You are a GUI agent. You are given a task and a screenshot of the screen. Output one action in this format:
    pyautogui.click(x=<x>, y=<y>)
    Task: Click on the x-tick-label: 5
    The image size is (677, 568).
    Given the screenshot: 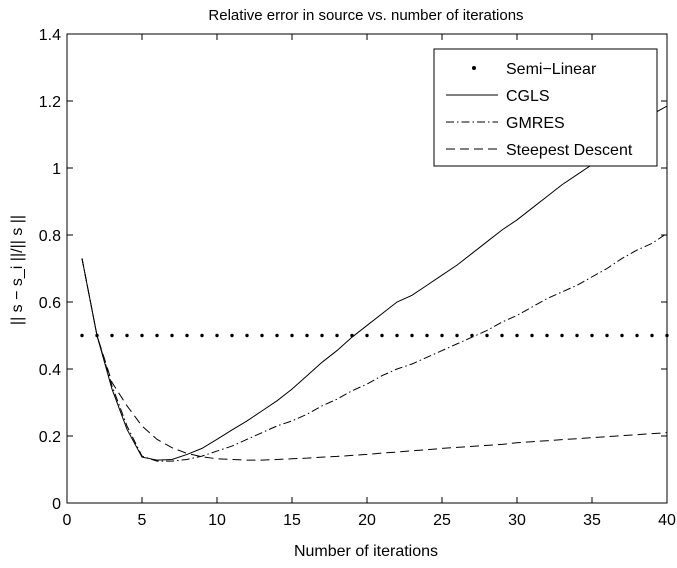 What is the action you would take?
    pyautogui.click(x=142, y=520)
    